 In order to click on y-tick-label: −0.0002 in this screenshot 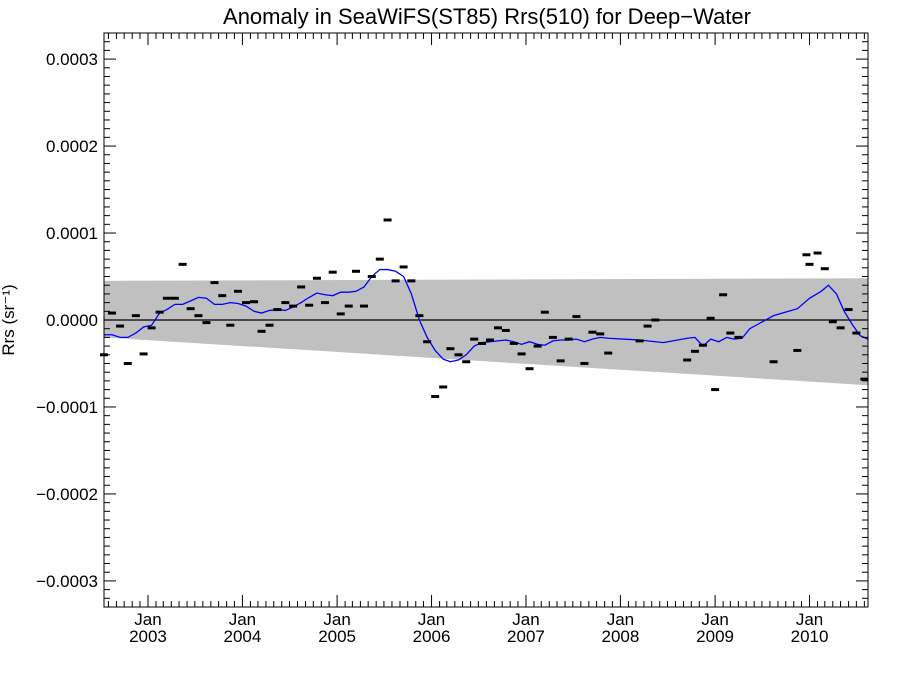, I will do `click(67, 494)`.